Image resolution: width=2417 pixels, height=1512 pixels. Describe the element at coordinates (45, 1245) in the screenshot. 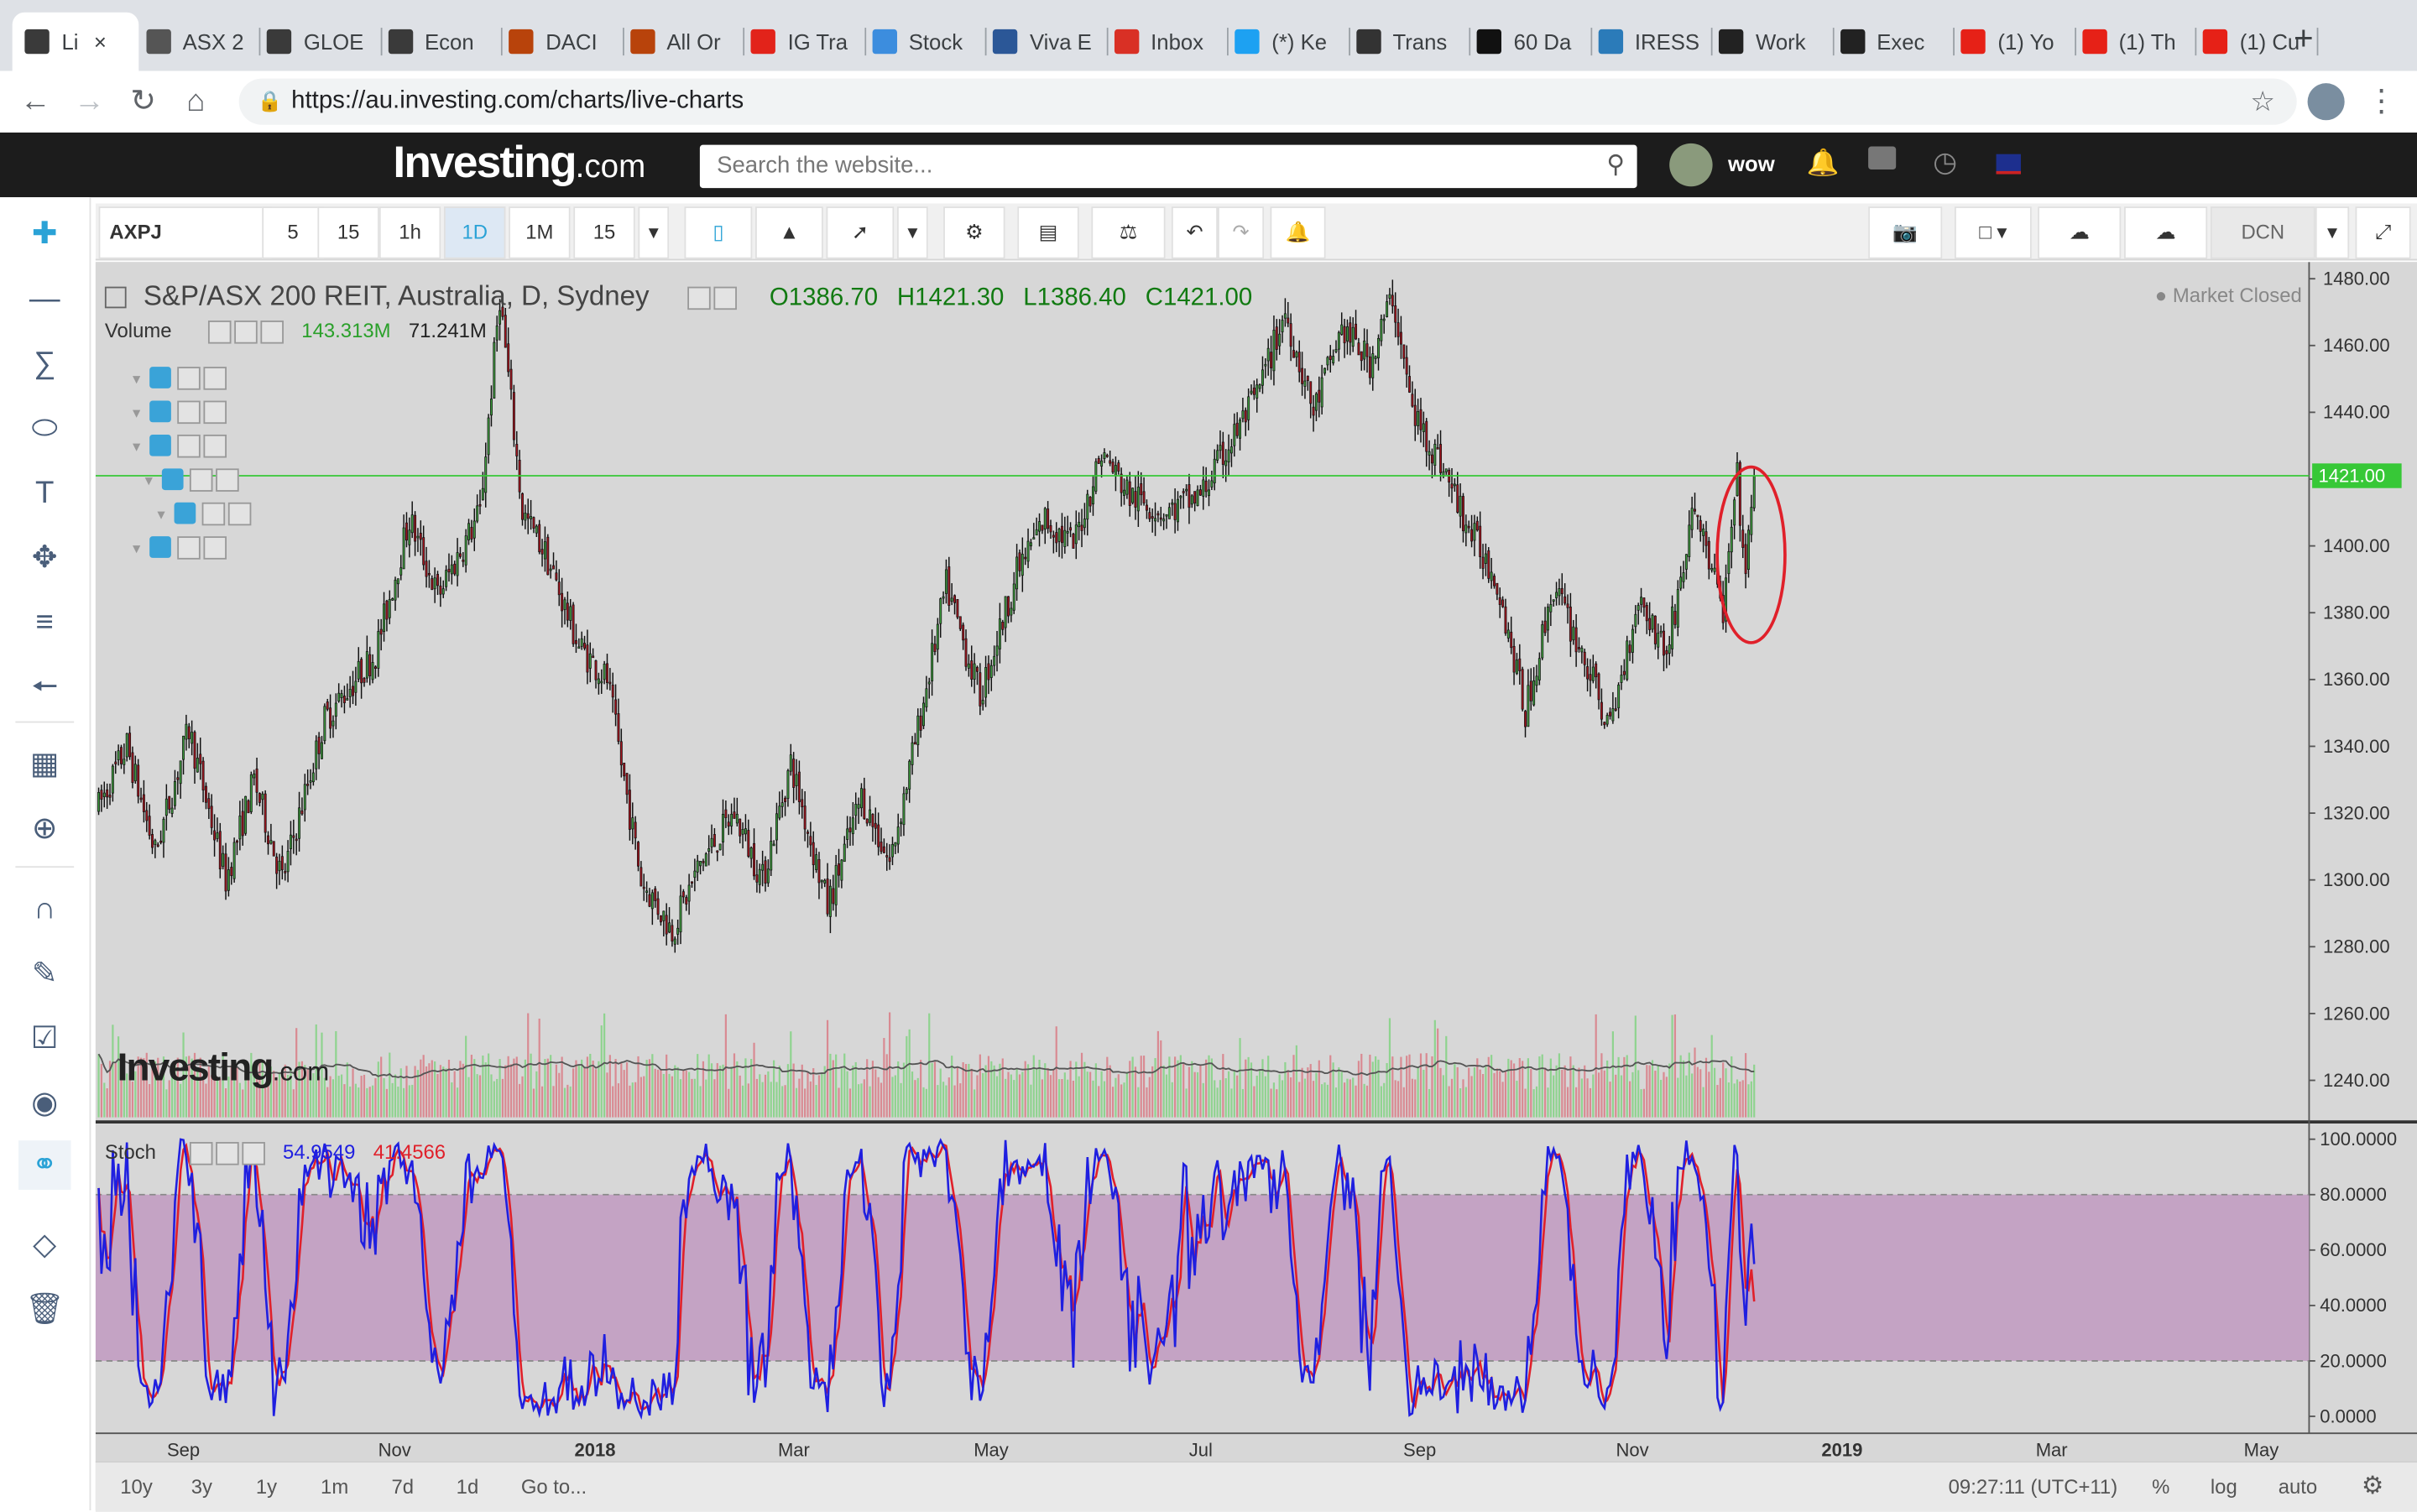

I see `layers-icon: ◇` at that location.